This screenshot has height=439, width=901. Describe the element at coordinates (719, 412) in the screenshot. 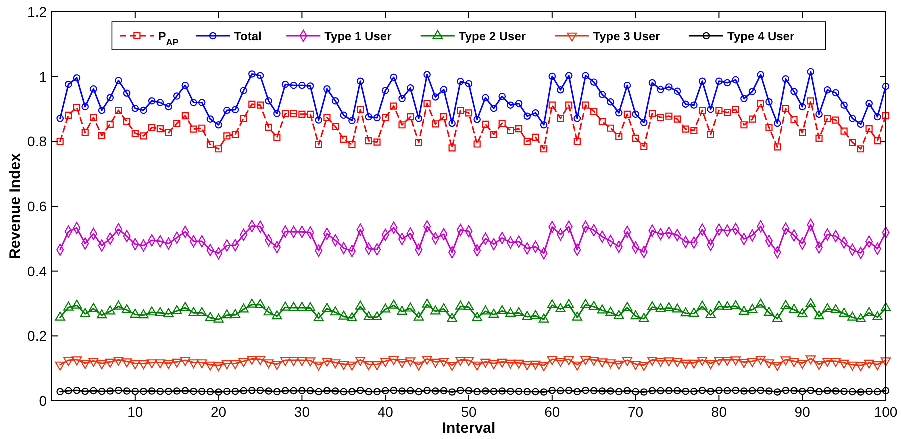

I see `x-tick-label: 80` at that location.